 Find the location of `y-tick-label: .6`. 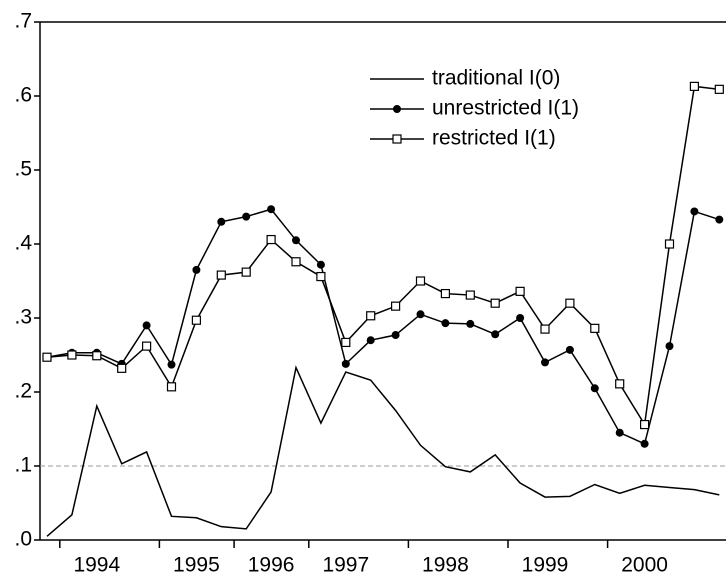

y-tick-label: .6 is located at coordinates (23, 95).